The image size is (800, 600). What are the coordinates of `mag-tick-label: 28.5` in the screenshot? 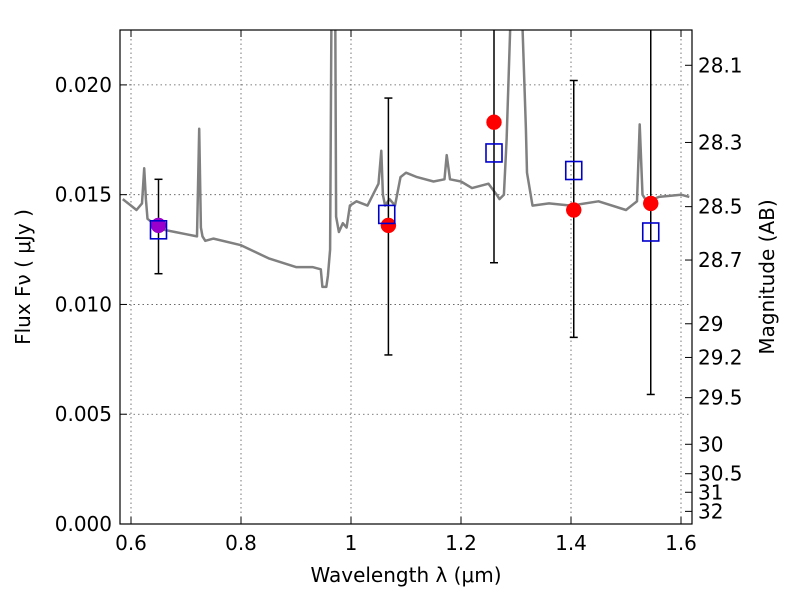 It's located at (720, 207).